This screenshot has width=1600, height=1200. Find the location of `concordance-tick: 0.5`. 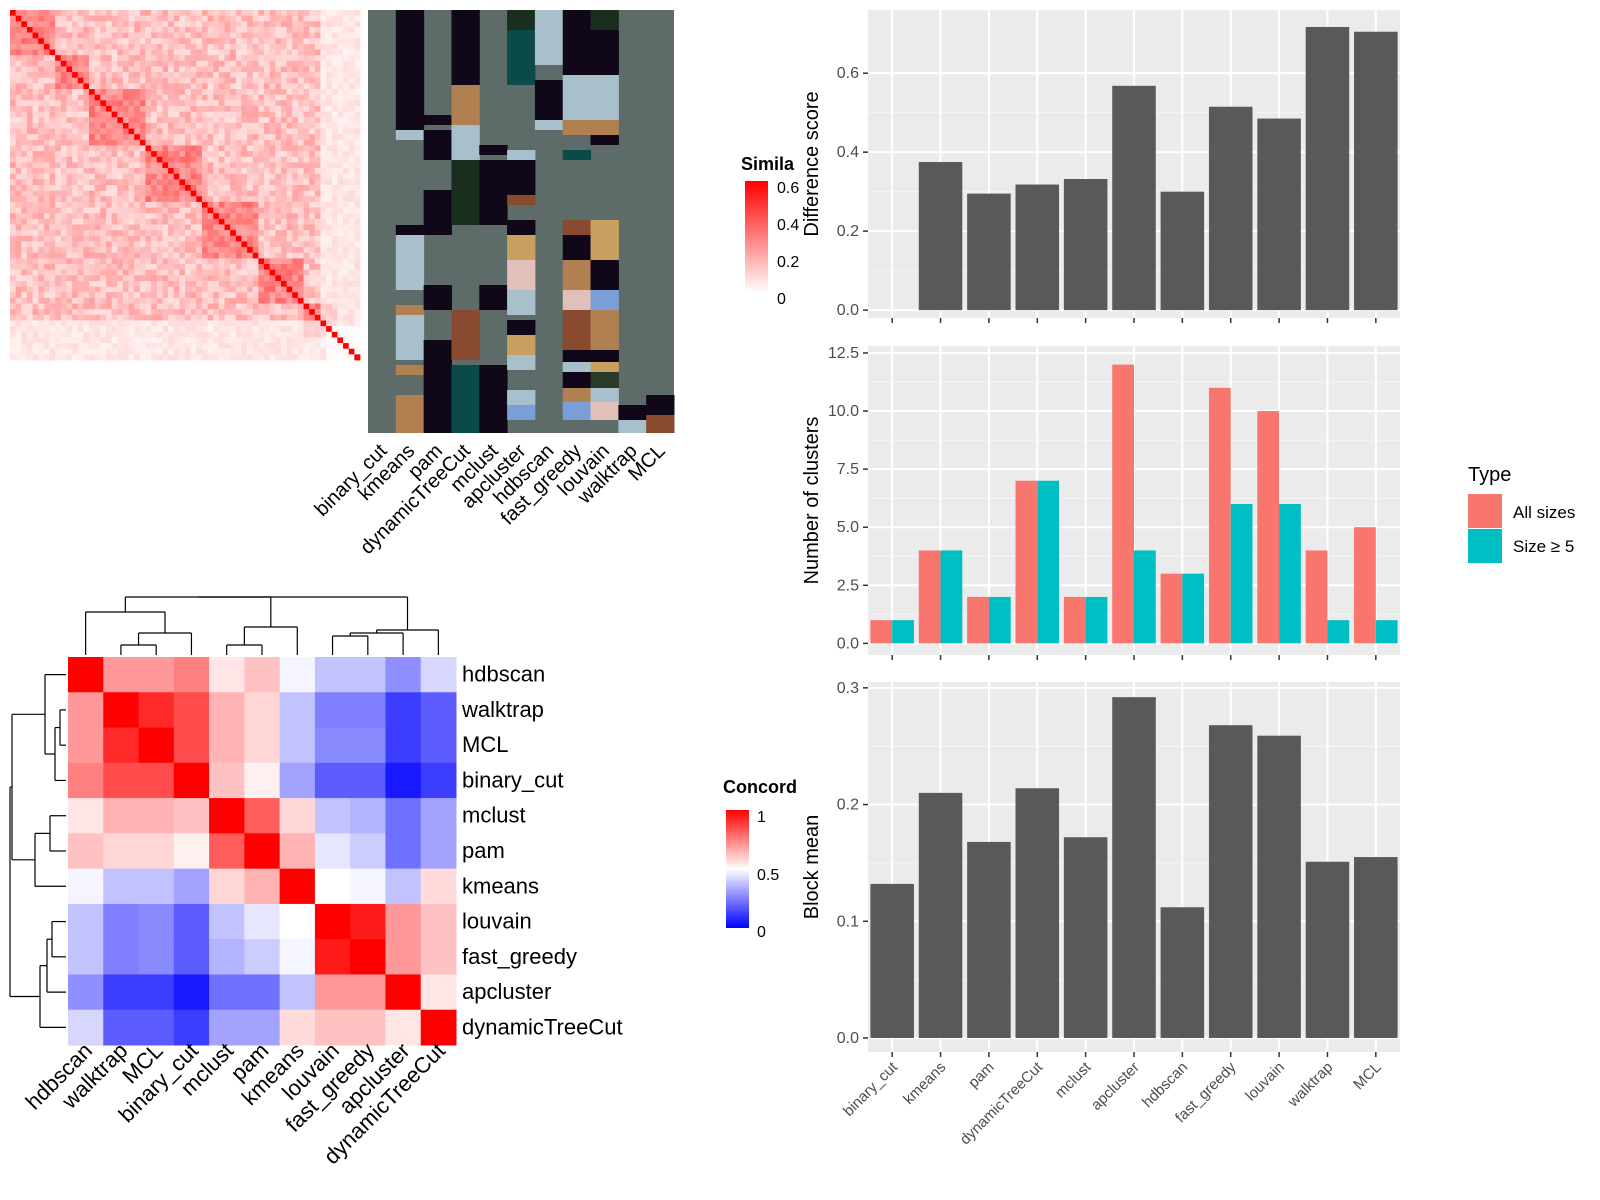

concordance-tick: 0.5 is located at coordinates (768, 875).